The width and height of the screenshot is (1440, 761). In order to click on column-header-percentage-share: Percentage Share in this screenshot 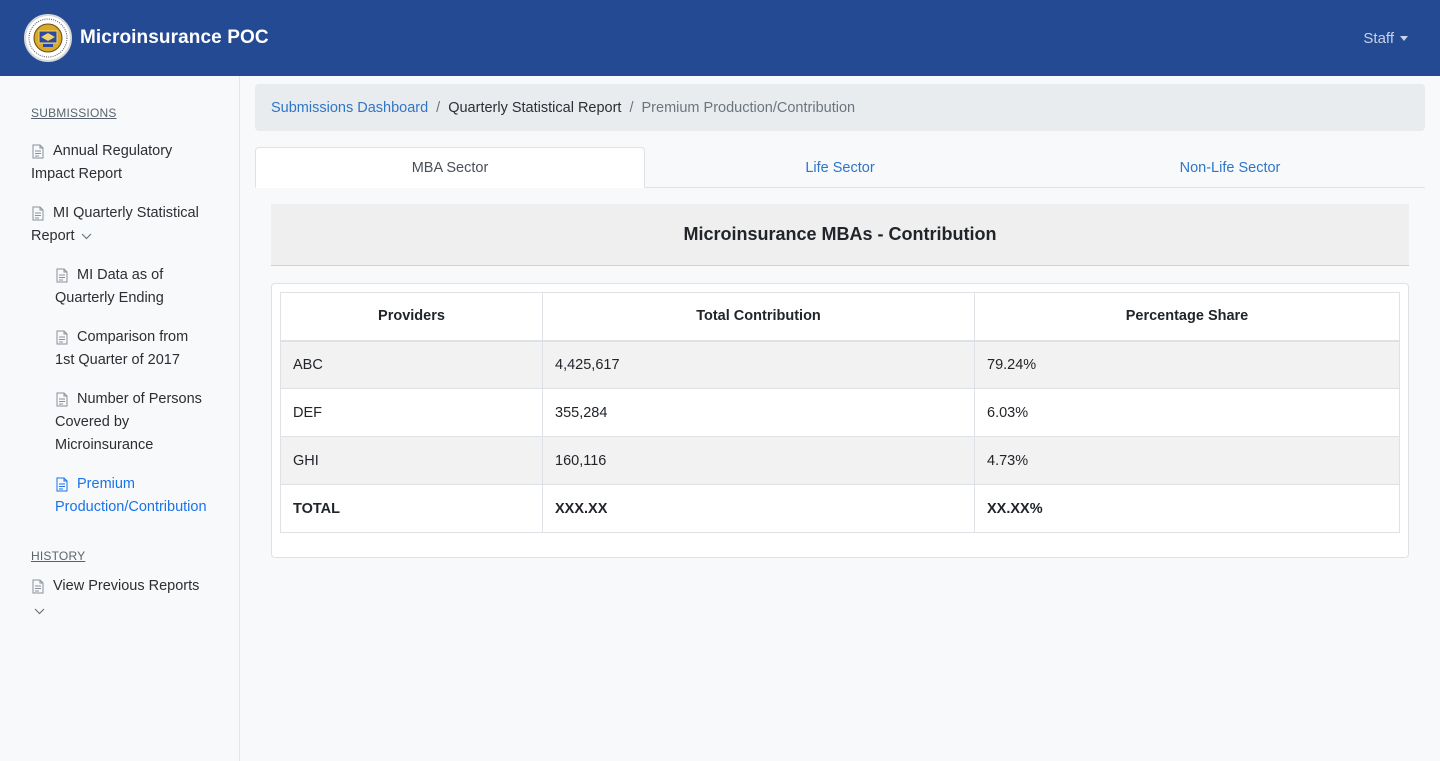, I will do `click(1187, 317)`.